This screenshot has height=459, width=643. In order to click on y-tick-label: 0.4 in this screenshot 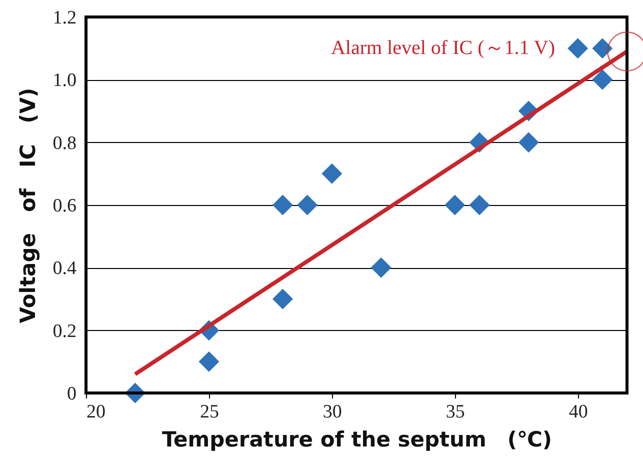, I will do `click(64, 269)`.